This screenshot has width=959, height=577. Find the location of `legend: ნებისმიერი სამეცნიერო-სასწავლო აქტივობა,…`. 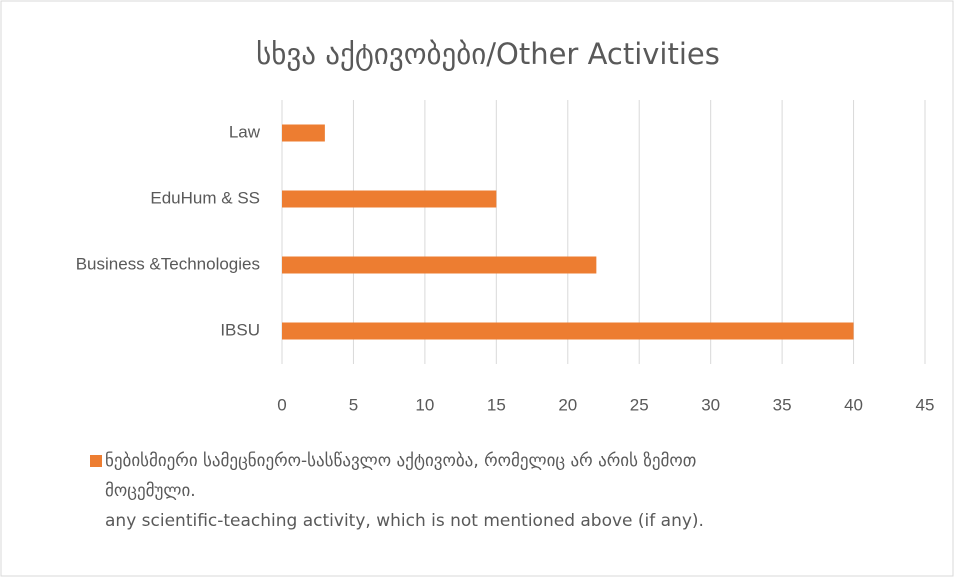

legend: ნებისმიერი სამეცნიერო-სასწავლო აქტივობა,… is located at coordinates (410, 491).